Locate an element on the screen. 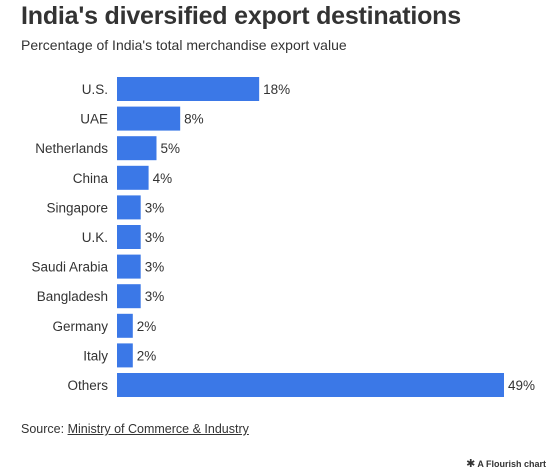 The width and height of the screenshot is (550, 472). bar-netherlands is located at coordinates (137, 148).